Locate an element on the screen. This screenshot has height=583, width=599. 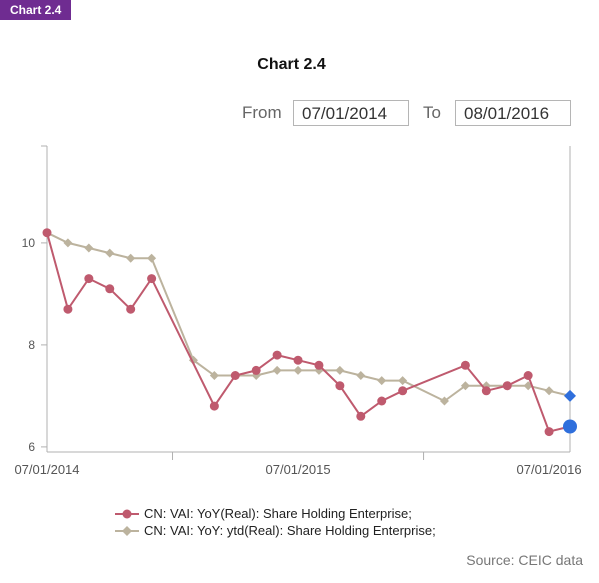
x-tick-label: 07/01/2015 is located at coordinates (298, 469).